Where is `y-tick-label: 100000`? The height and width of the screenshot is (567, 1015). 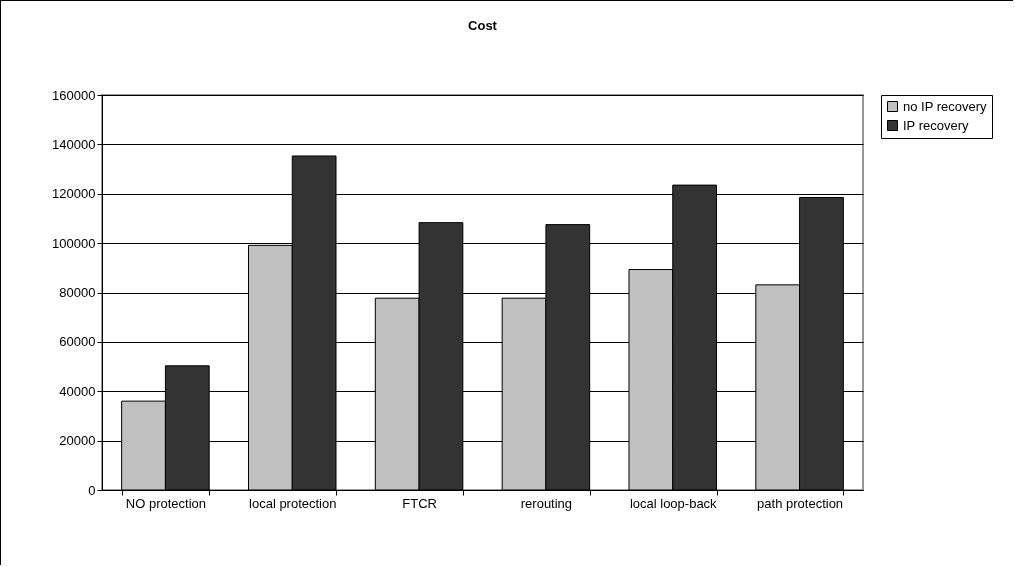 y-tick-label: 100000 is located at coordinates (74, 243).